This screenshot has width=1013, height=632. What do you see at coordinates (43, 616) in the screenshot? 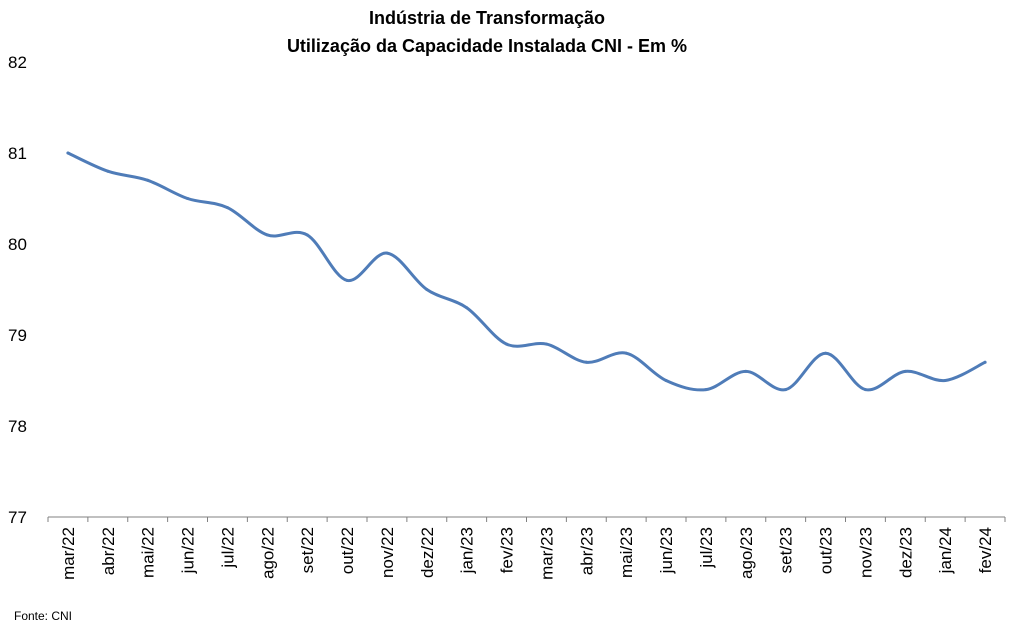
I see `source-note: Fonte: CNI` at bounding box center [43, 616].